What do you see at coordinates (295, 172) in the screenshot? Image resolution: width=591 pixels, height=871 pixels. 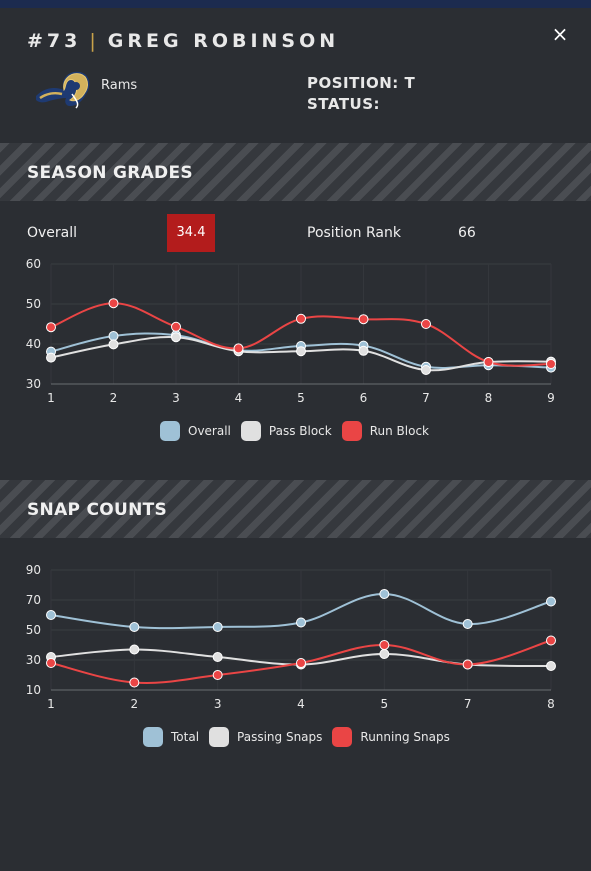 I see `season-grades-band: SEASON GRADES` at bounding box center [295, 172].